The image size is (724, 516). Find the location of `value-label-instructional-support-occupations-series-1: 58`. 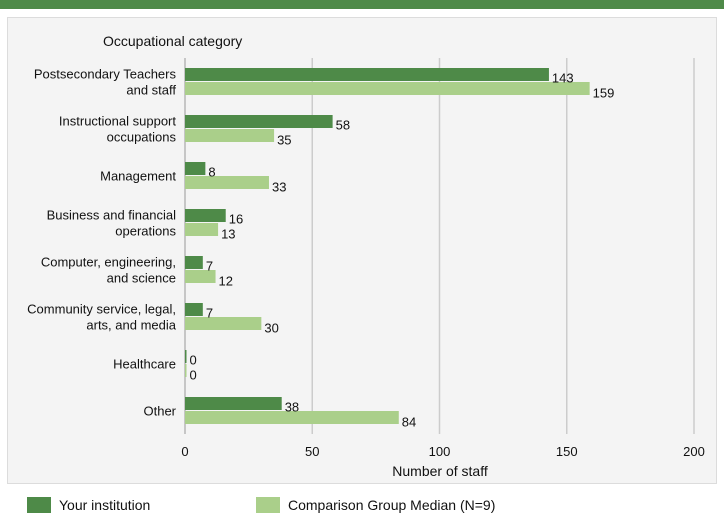

value-label-instructional-support-occupations-series-1: 58 is located at coordinates (343, 125).